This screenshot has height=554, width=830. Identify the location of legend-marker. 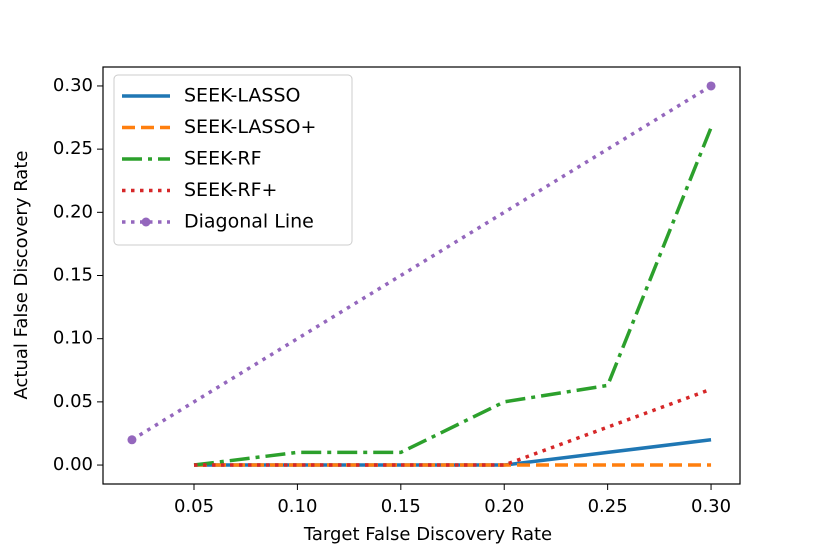
(146, 222).